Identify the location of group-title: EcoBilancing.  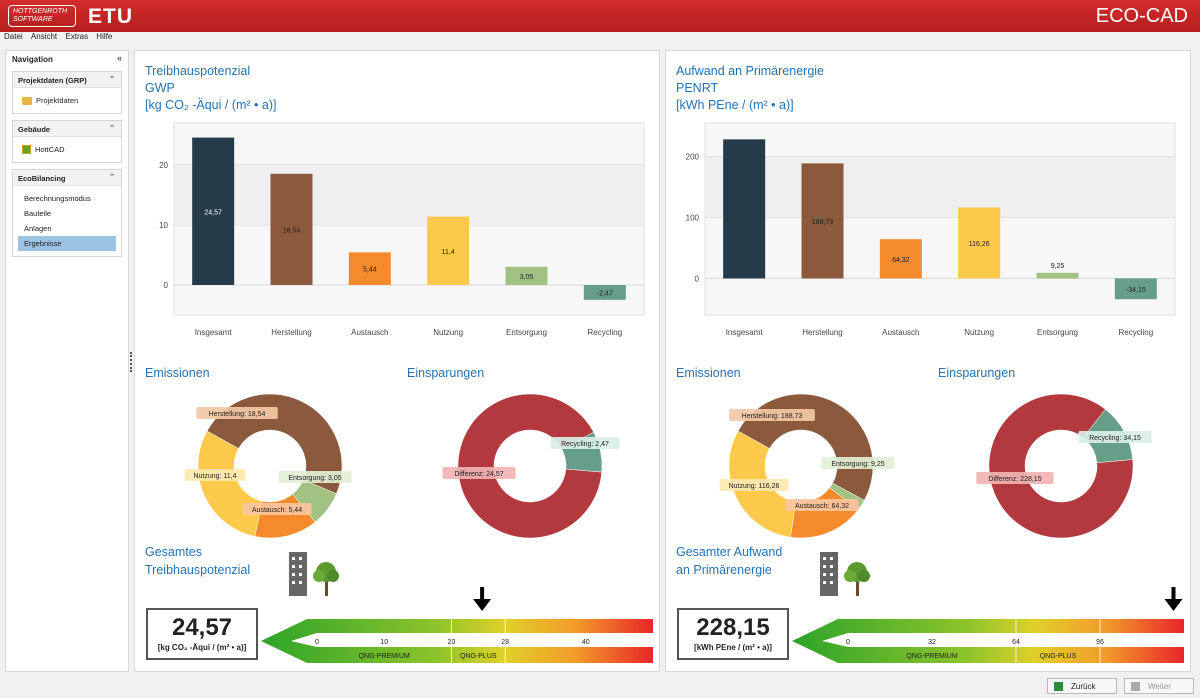
(42, 178).